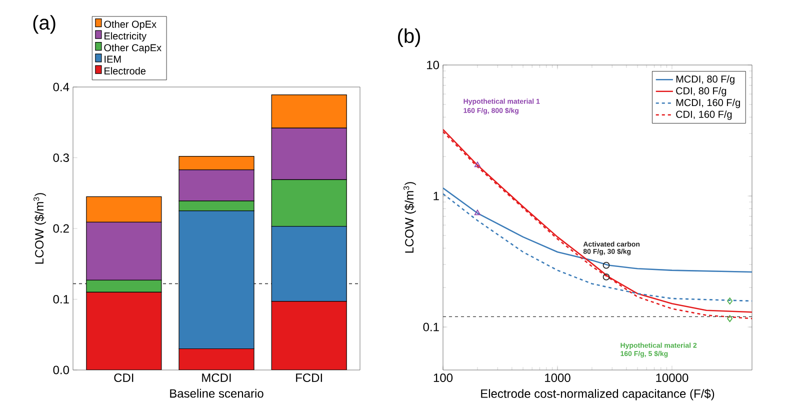  Describe the element at coordinates (701, 91) in the screenshot. I see `legend-label: CDI, 80 F/g` at that location.